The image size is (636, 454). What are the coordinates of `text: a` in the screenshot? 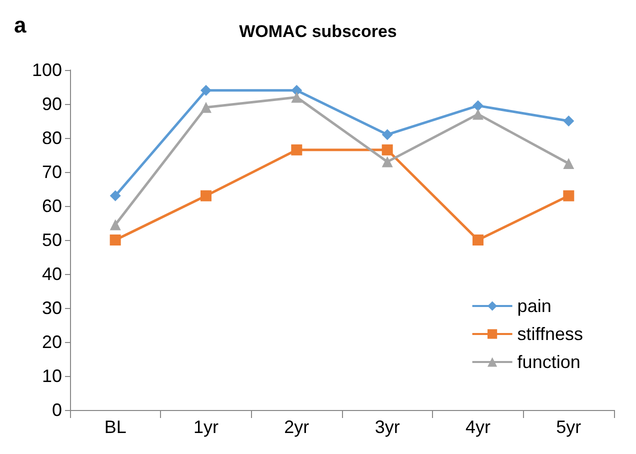 It's located at (20, 25).